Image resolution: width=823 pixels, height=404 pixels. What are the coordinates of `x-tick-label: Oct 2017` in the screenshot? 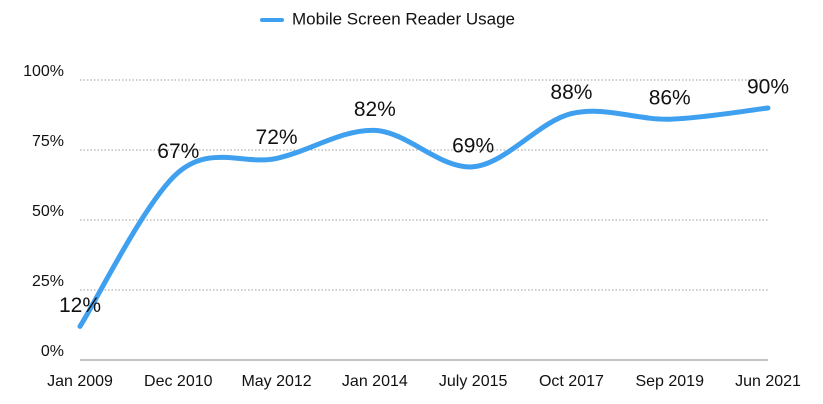 It's located at (571, 381).